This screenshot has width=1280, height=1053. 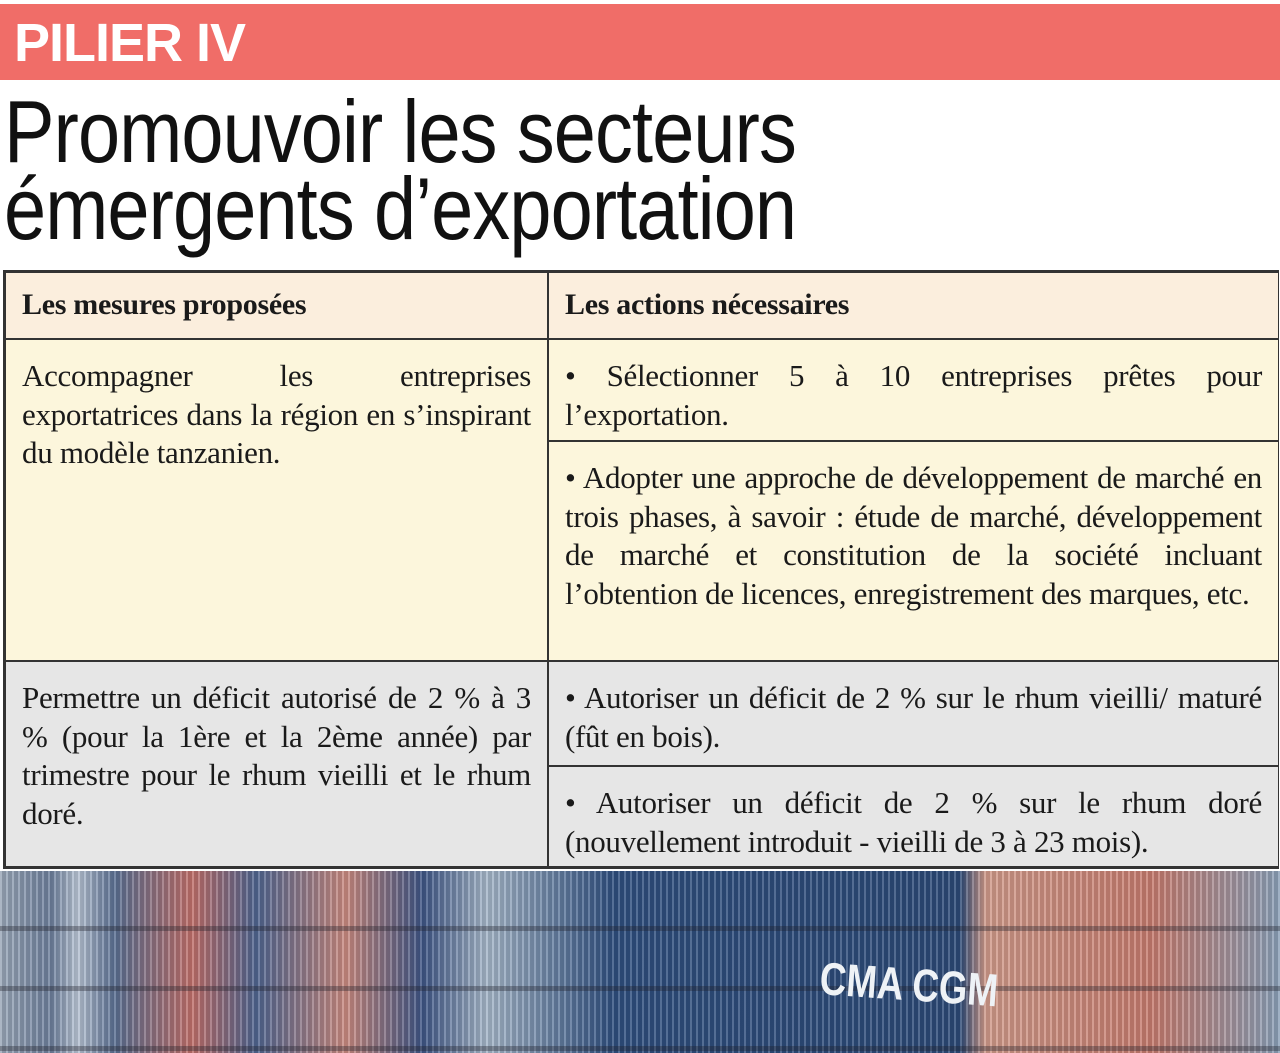 I want to click on header-measures: Les mesures proposées, so click(x=276, y=305).